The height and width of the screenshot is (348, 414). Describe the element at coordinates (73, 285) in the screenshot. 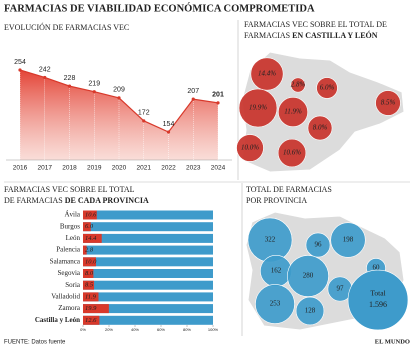

I see `category-label: Soria` at that location.